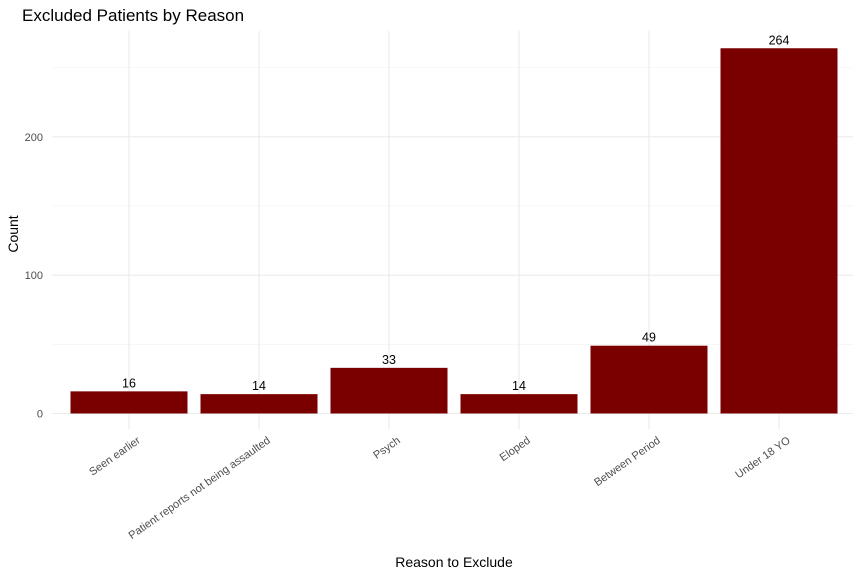 This screenshot has width=864, height=576. Describe the element at coordinates (34, 138) in the screenshot. I see `y-tick-label: 200` at that location.